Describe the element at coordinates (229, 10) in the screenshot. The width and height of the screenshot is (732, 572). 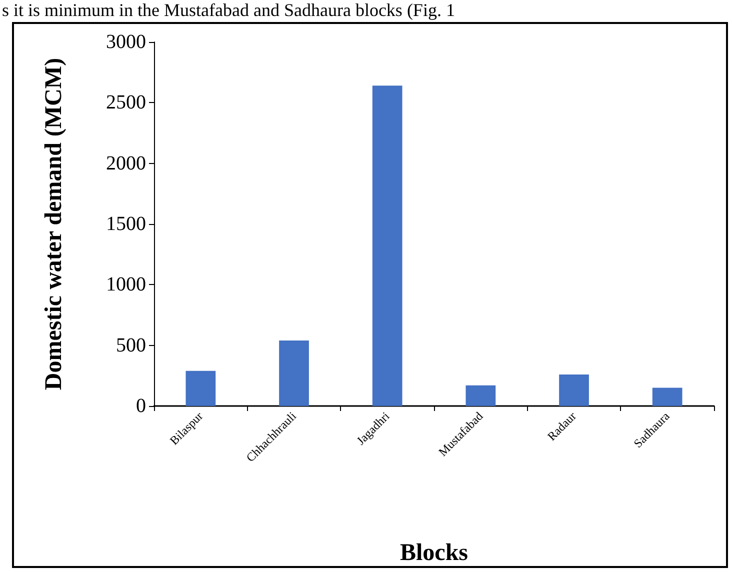
I see `text: s it is minimum in the Mustafabad and Sadhaura blocks (Fig. 1` at that location.